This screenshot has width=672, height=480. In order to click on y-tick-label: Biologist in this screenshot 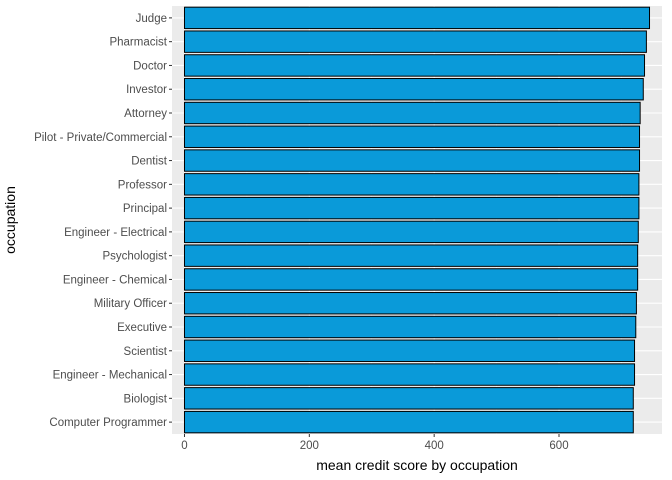, I will do `click(146, 399)`.